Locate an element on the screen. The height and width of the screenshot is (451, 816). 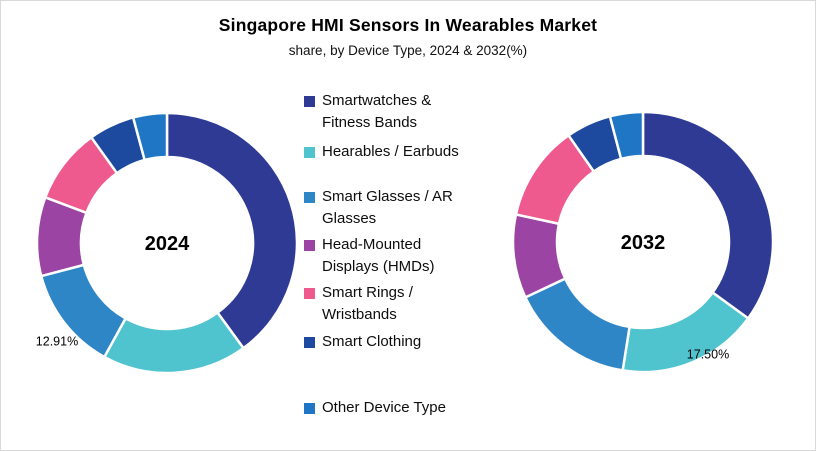
legend-item-hearables-earbuds: Hearables / Earbuds is located at coordinates (381, 152).